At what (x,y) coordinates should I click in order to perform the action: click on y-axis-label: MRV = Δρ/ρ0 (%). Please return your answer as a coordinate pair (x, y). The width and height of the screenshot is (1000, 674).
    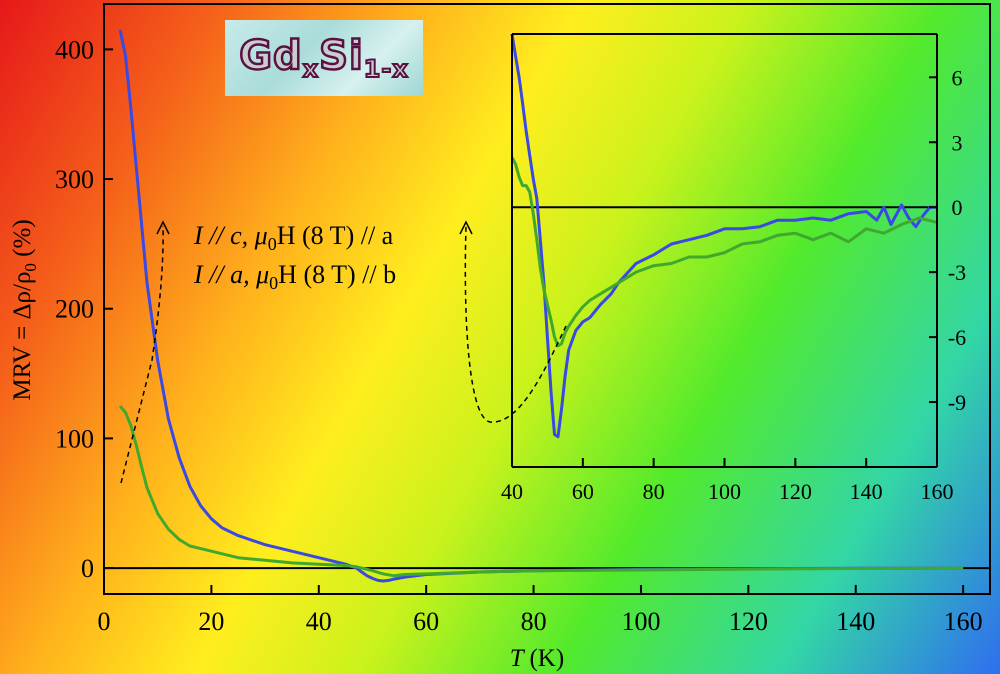
    Looking at the image, I should click on (24, 309).